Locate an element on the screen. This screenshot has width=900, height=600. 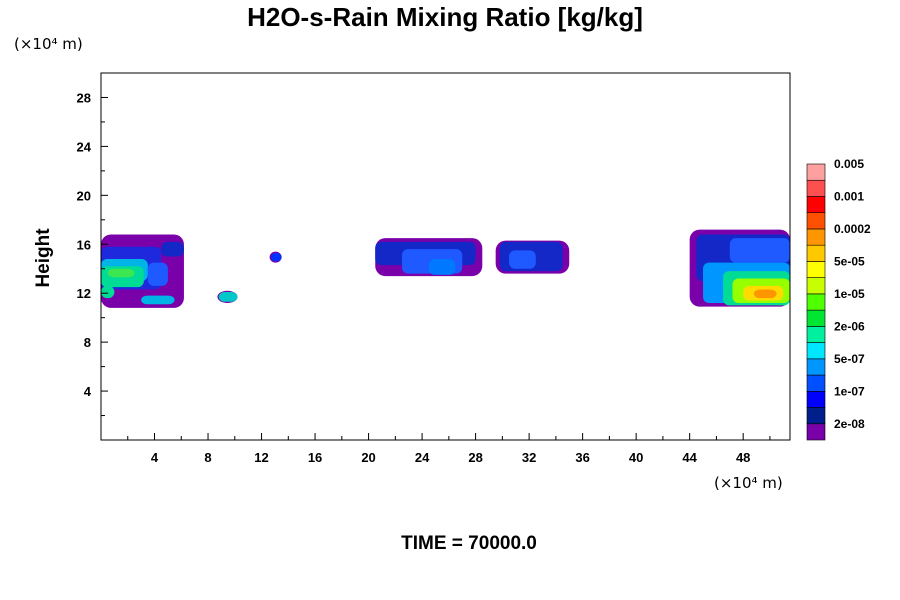
colorbar-label: 0.001 is located at coordinates (849, 196).